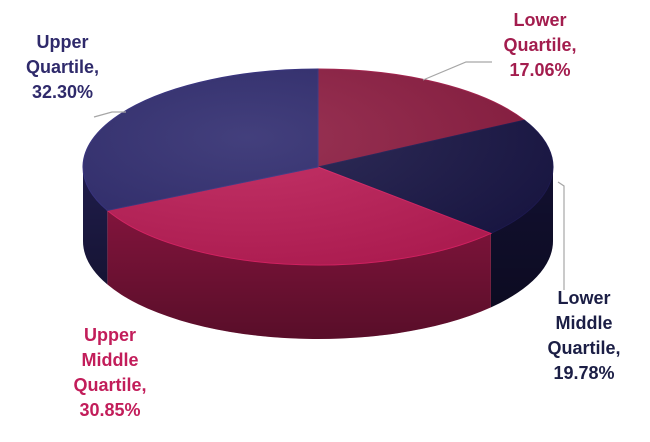 The height and width of the screenshot is (442, 650). Describe the element at coordinates (62, 92) in the screenshot. I see `slice-label-line: 32.30%` at that location.